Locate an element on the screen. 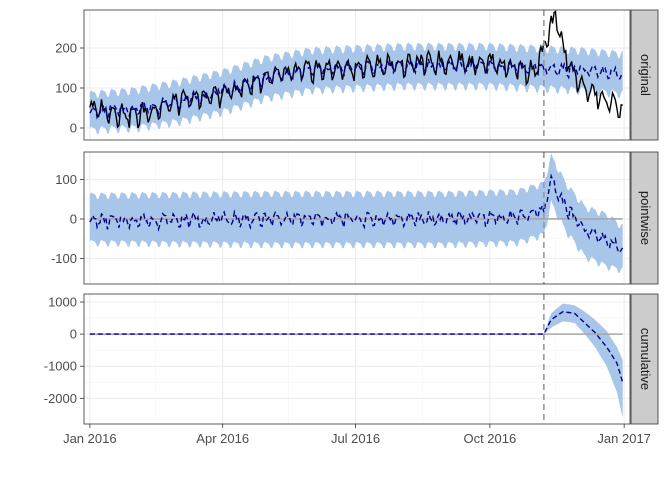 This screenshot has height=480, width=672. x-tick-label: Jan 2016 is located at coordinates (90, 438).